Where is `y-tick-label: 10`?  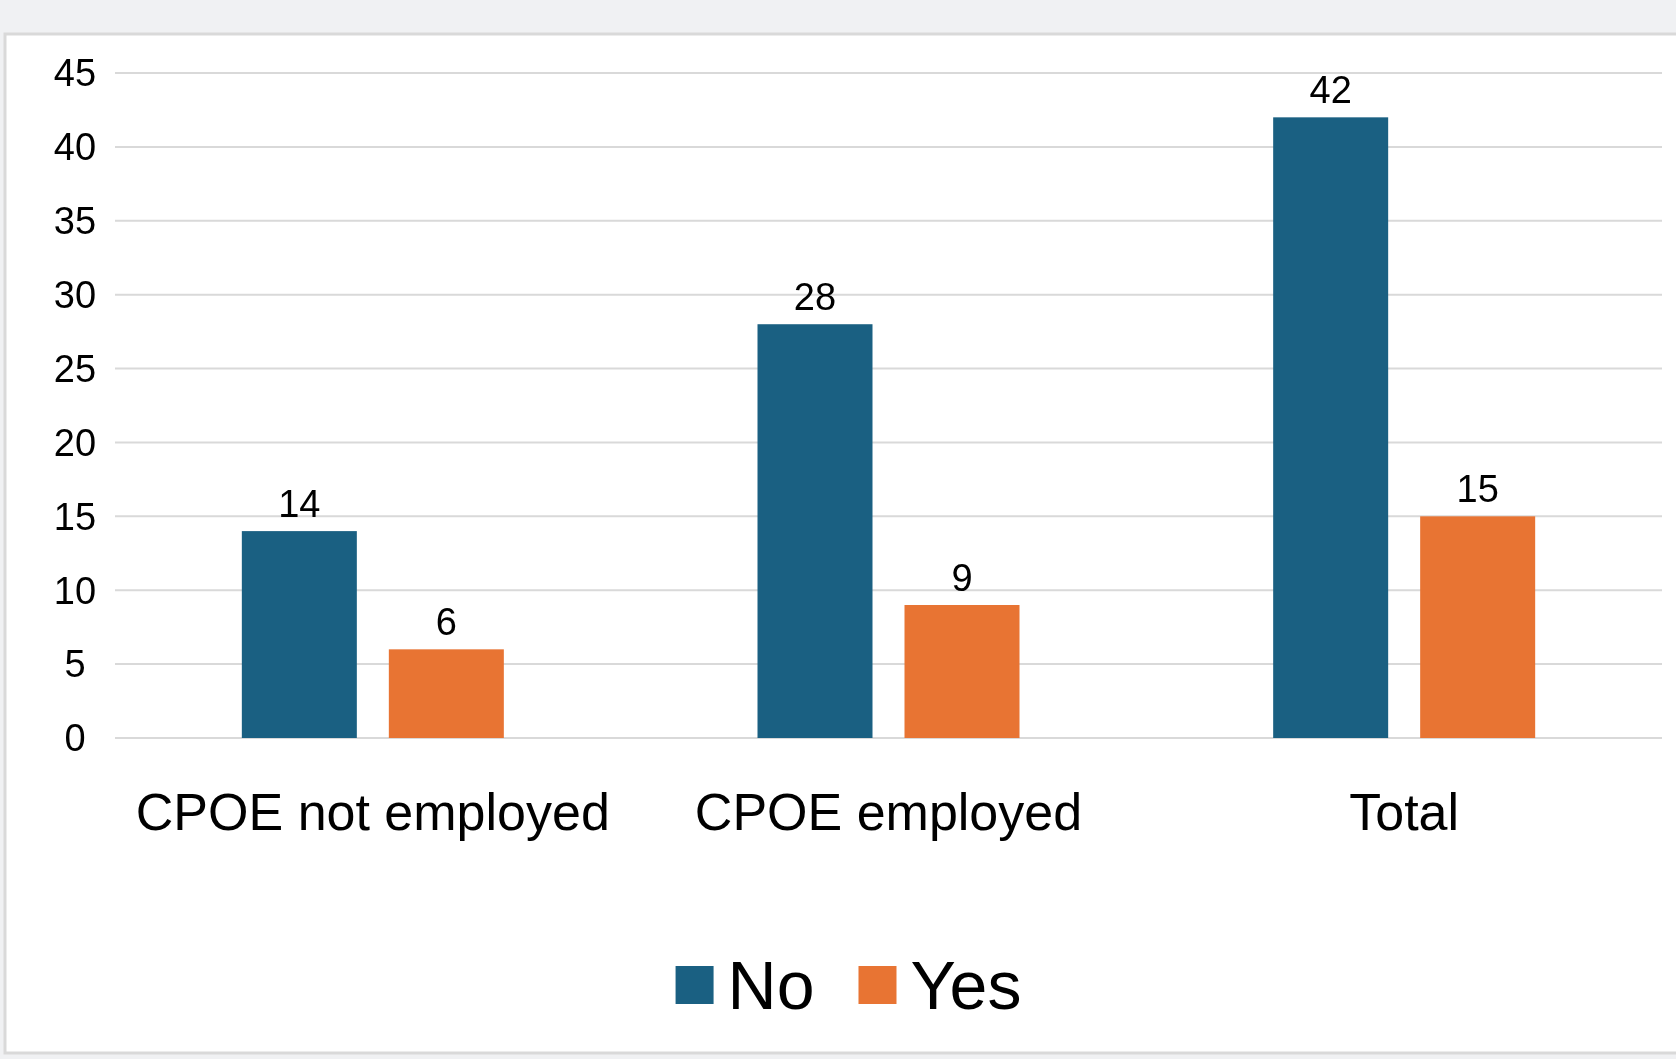
y-tick-label: 10 is located at coordinates (75, 590).